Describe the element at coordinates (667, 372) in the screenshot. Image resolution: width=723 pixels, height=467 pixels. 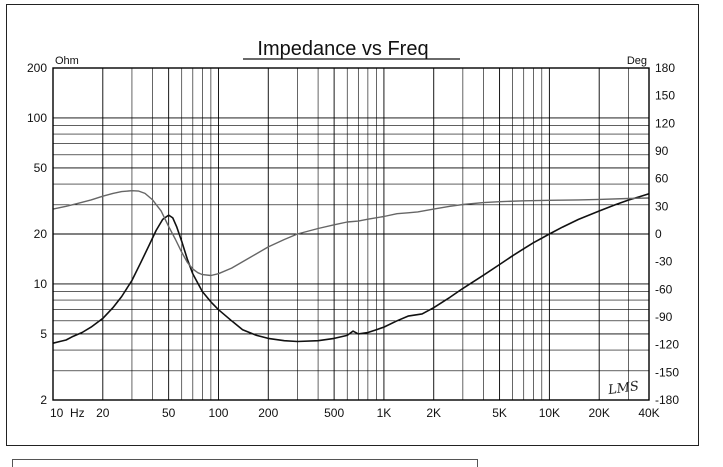
I see `y-right-tick-label: -150` at that location.